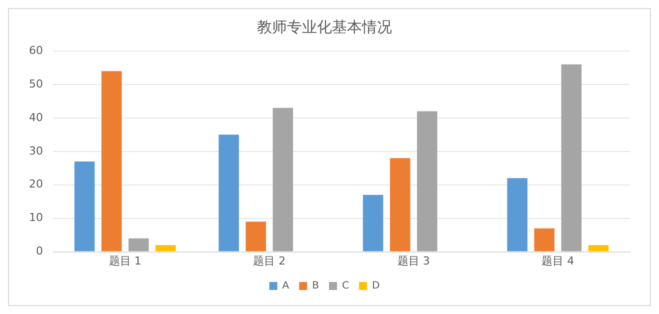  What do you see at coordinates (324, 27) in the screenshot?
I see `chart-title: 教师专业化基本情况` at bounding box center [324, 27].